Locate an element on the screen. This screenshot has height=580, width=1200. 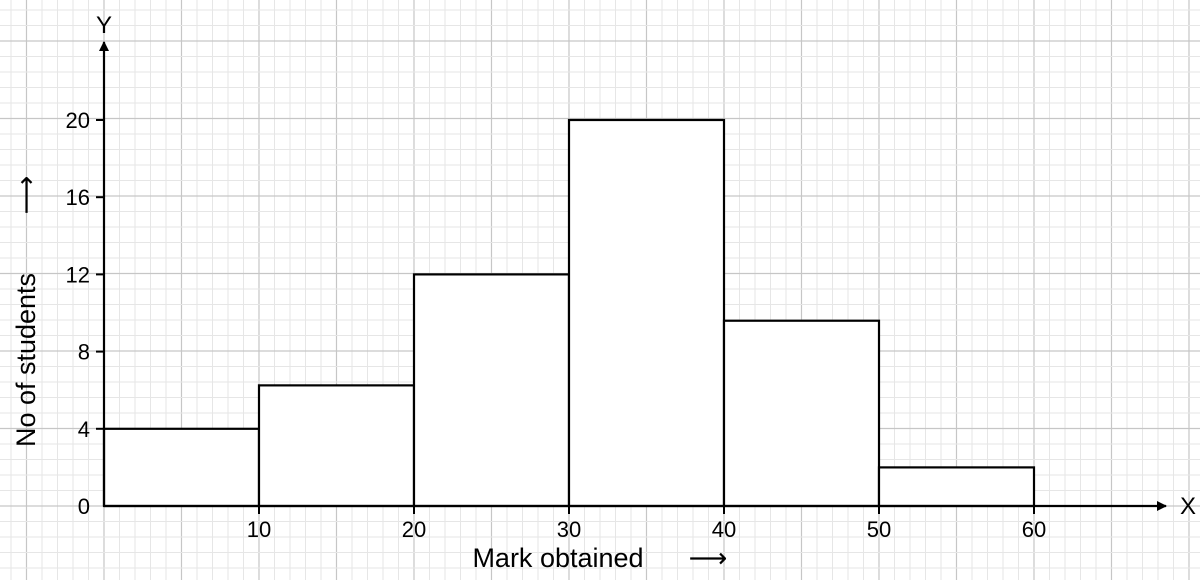
y-axis-letter: Y is located at coordinates (104, 25).